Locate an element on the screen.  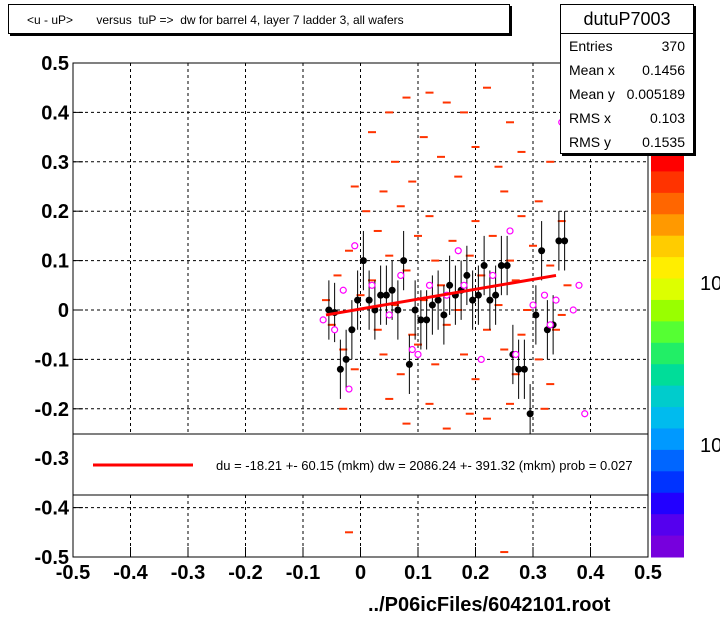
stats-value: 0.103 is located at coordinates (667, 118).